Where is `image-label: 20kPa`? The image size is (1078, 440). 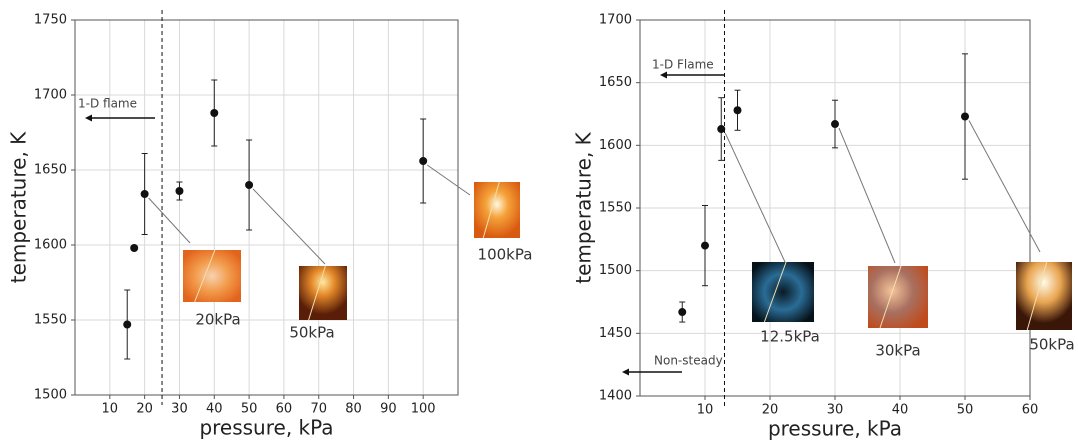
image-label: 20kPa is located at coordinates (217, 320).